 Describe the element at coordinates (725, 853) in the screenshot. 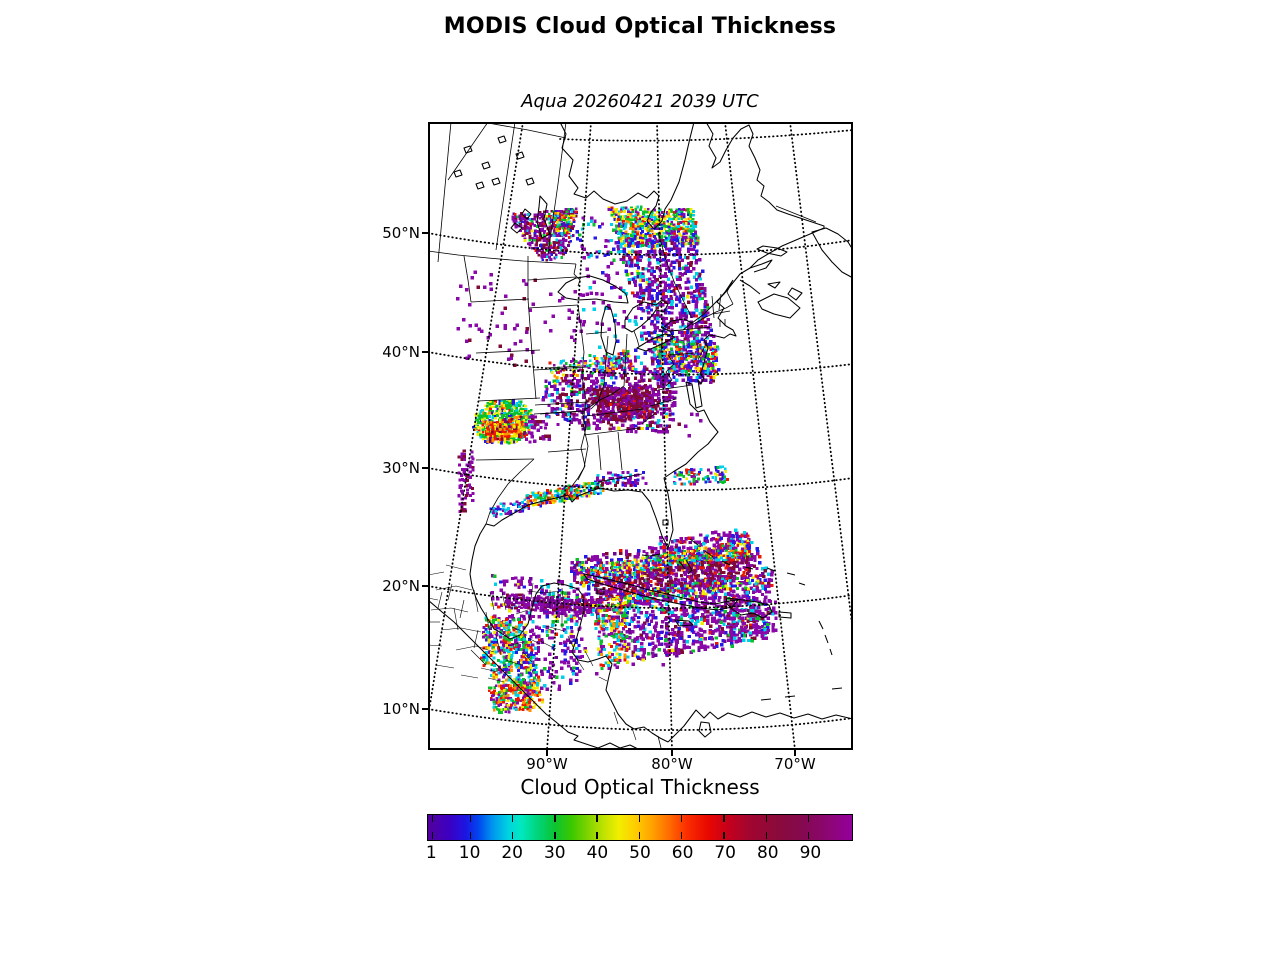

I see `colorbar-tick-label: 70` at that location.